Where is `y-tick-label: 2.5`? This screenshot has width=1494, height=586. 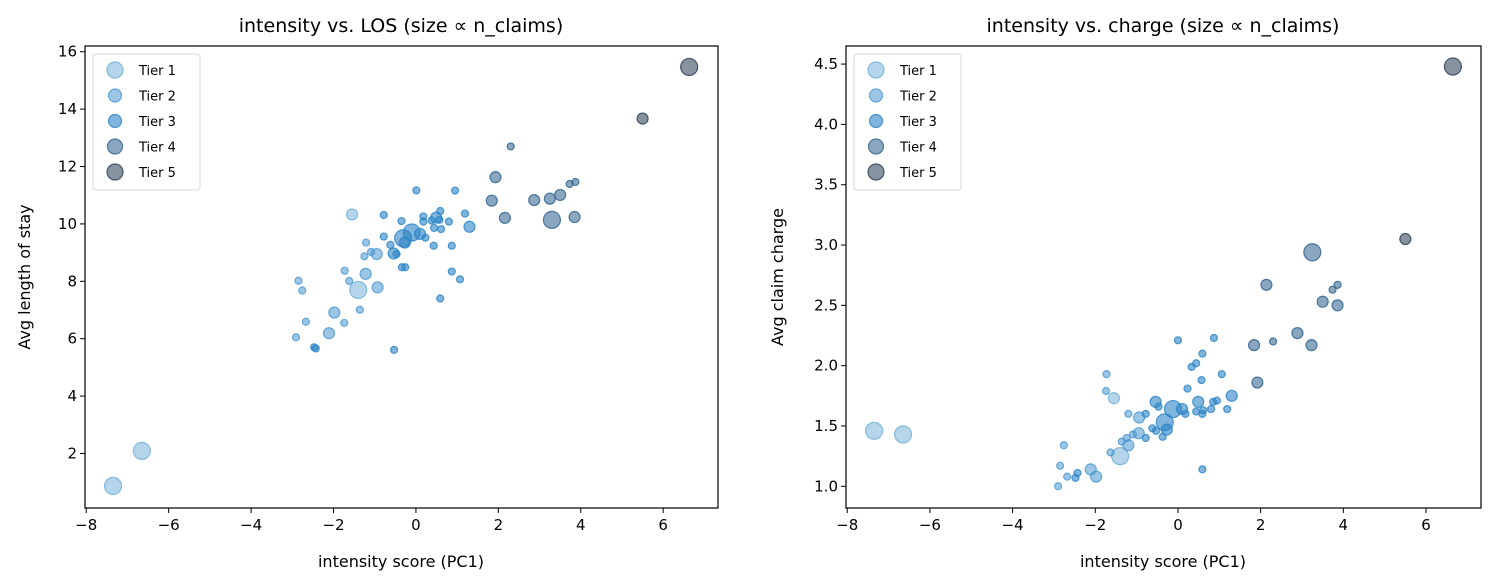 y-tick-label: 2.5 is located at coordinates (826, 305).